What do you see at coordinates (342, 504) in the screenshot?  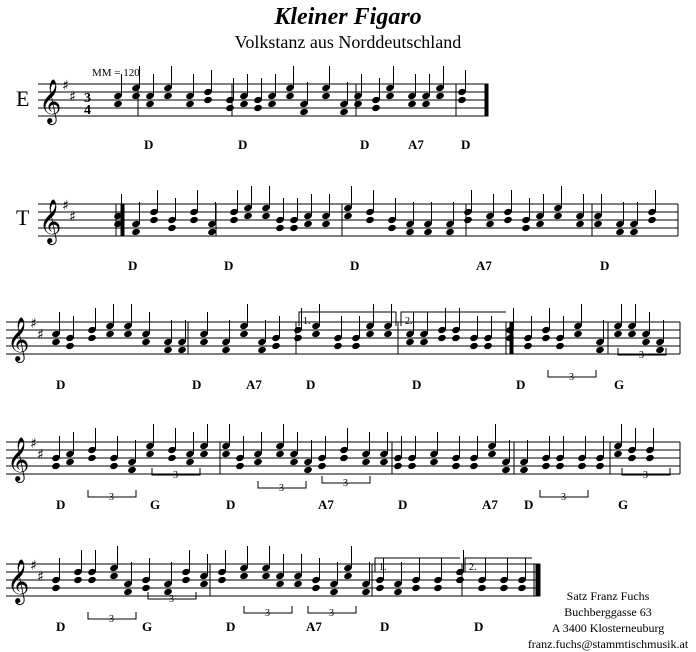 I see `chord-symbols-system4: D G D A7 D A7 D G` at bounding box center [342, 504].